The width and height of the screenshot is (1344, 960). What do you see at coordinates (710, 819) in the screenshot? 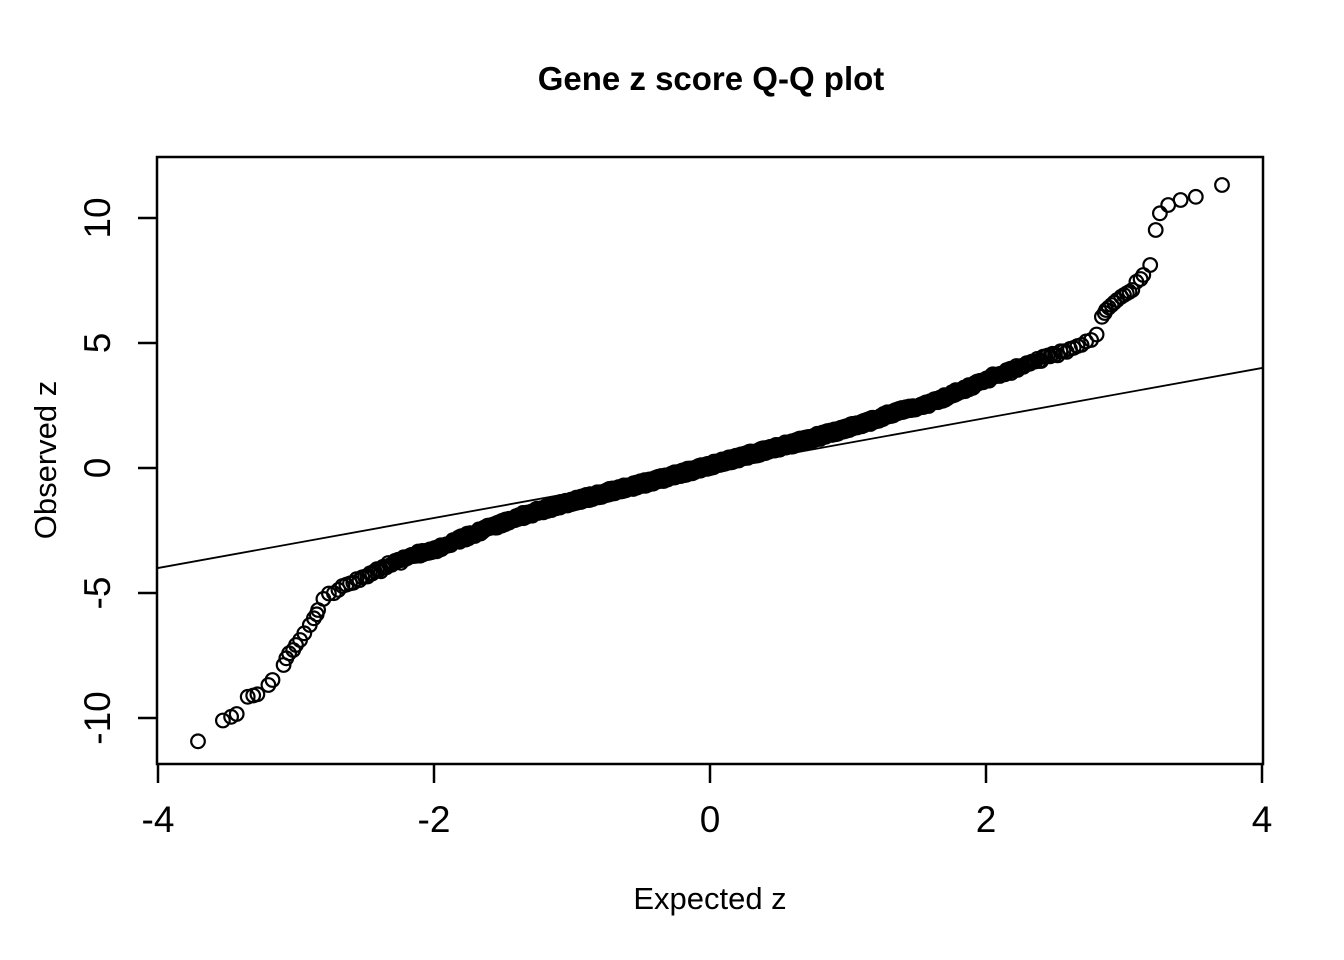
I see `x-axis-tick-label: 0` at bounding box center [710, 819].